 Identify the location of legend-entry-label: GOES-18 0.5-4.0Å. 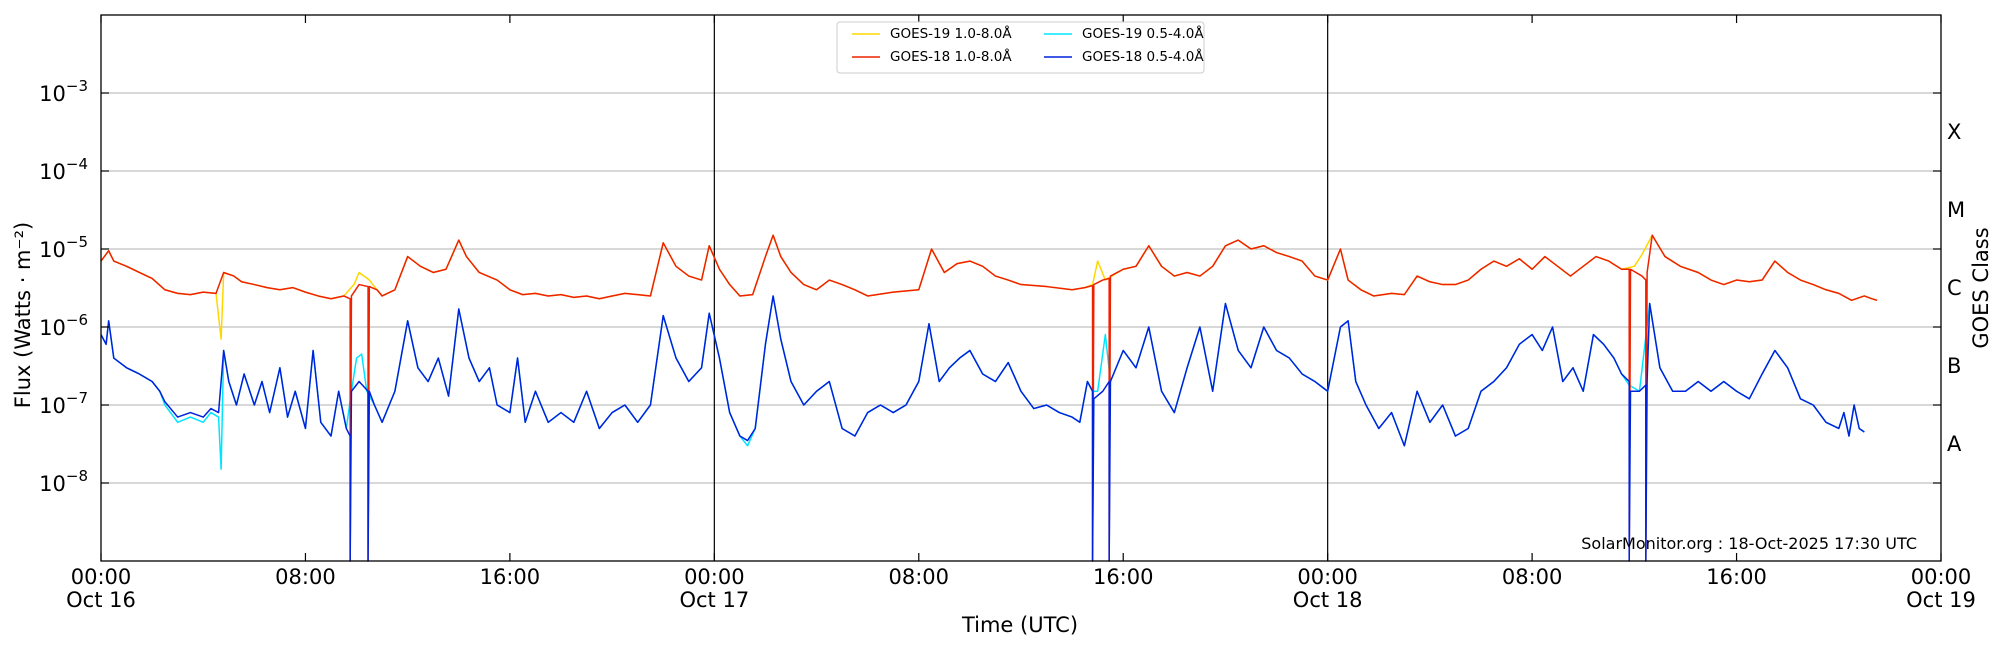
(1143, 56).